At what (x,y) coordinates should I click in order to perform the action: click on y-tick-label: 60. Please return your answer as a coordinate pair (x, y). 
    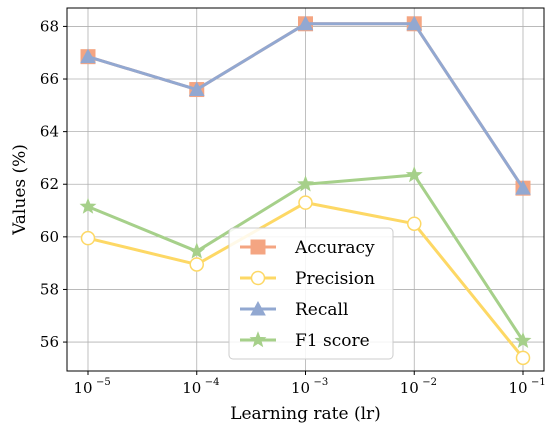
    Looking at the image, I should click on (49, 237).